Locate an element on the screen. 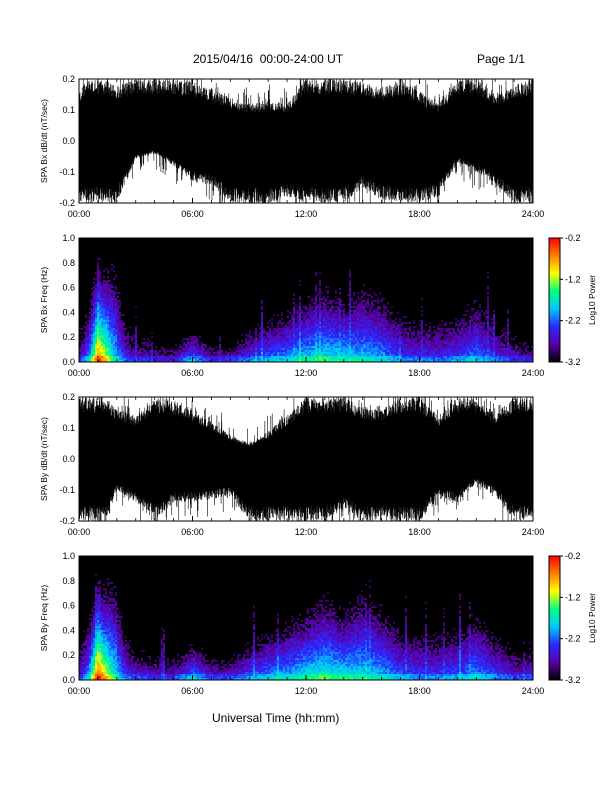 The width and height of the screenshot is (612, 792). y-axis-label: SPA Bx Freq (Hz) is located at coordinates (44, 300).